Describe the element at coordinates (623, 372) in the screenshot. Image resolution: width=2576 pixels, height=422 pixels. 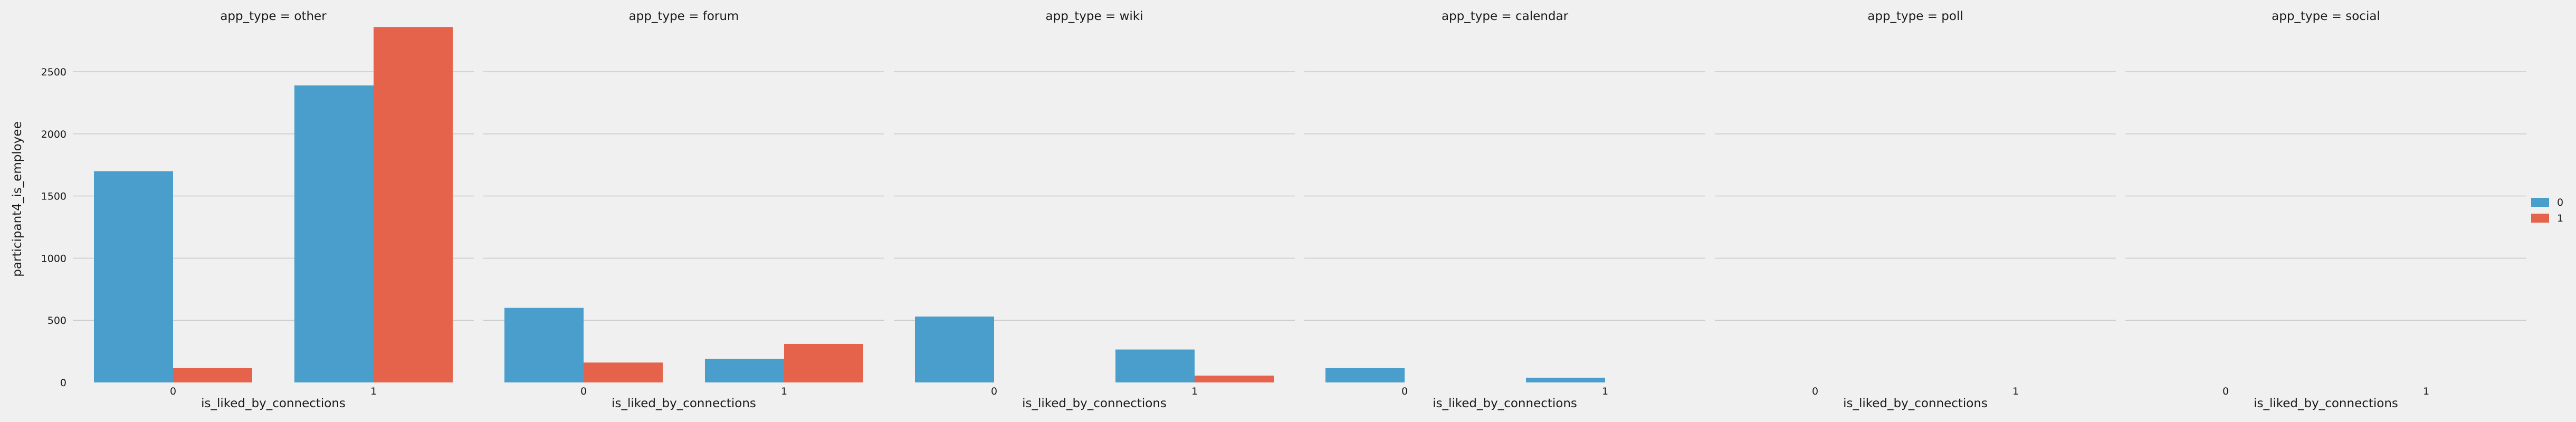
I see `bar-forum-x0-s1` at that location.